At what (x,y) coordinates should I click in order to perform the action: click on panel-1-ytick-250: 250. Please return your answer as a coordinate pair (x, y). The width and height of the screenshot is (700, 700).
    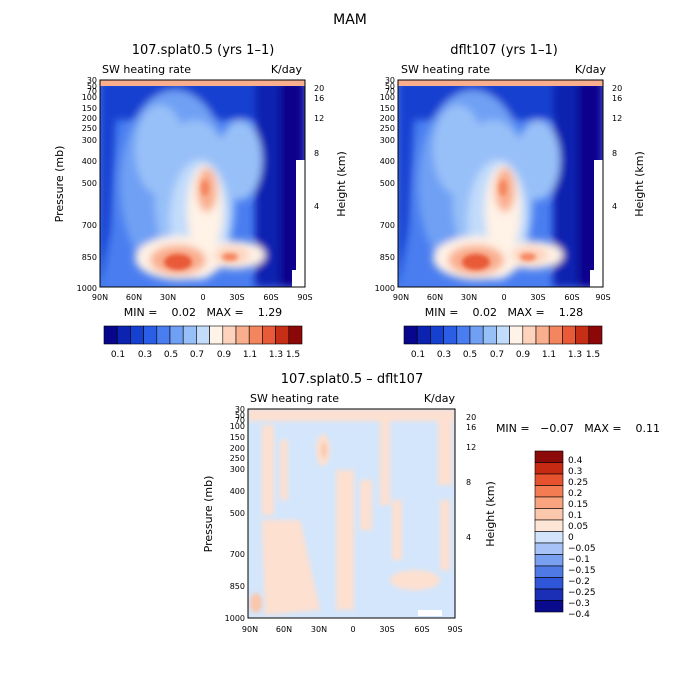
    Looking at the image, I should click on (89, 128).